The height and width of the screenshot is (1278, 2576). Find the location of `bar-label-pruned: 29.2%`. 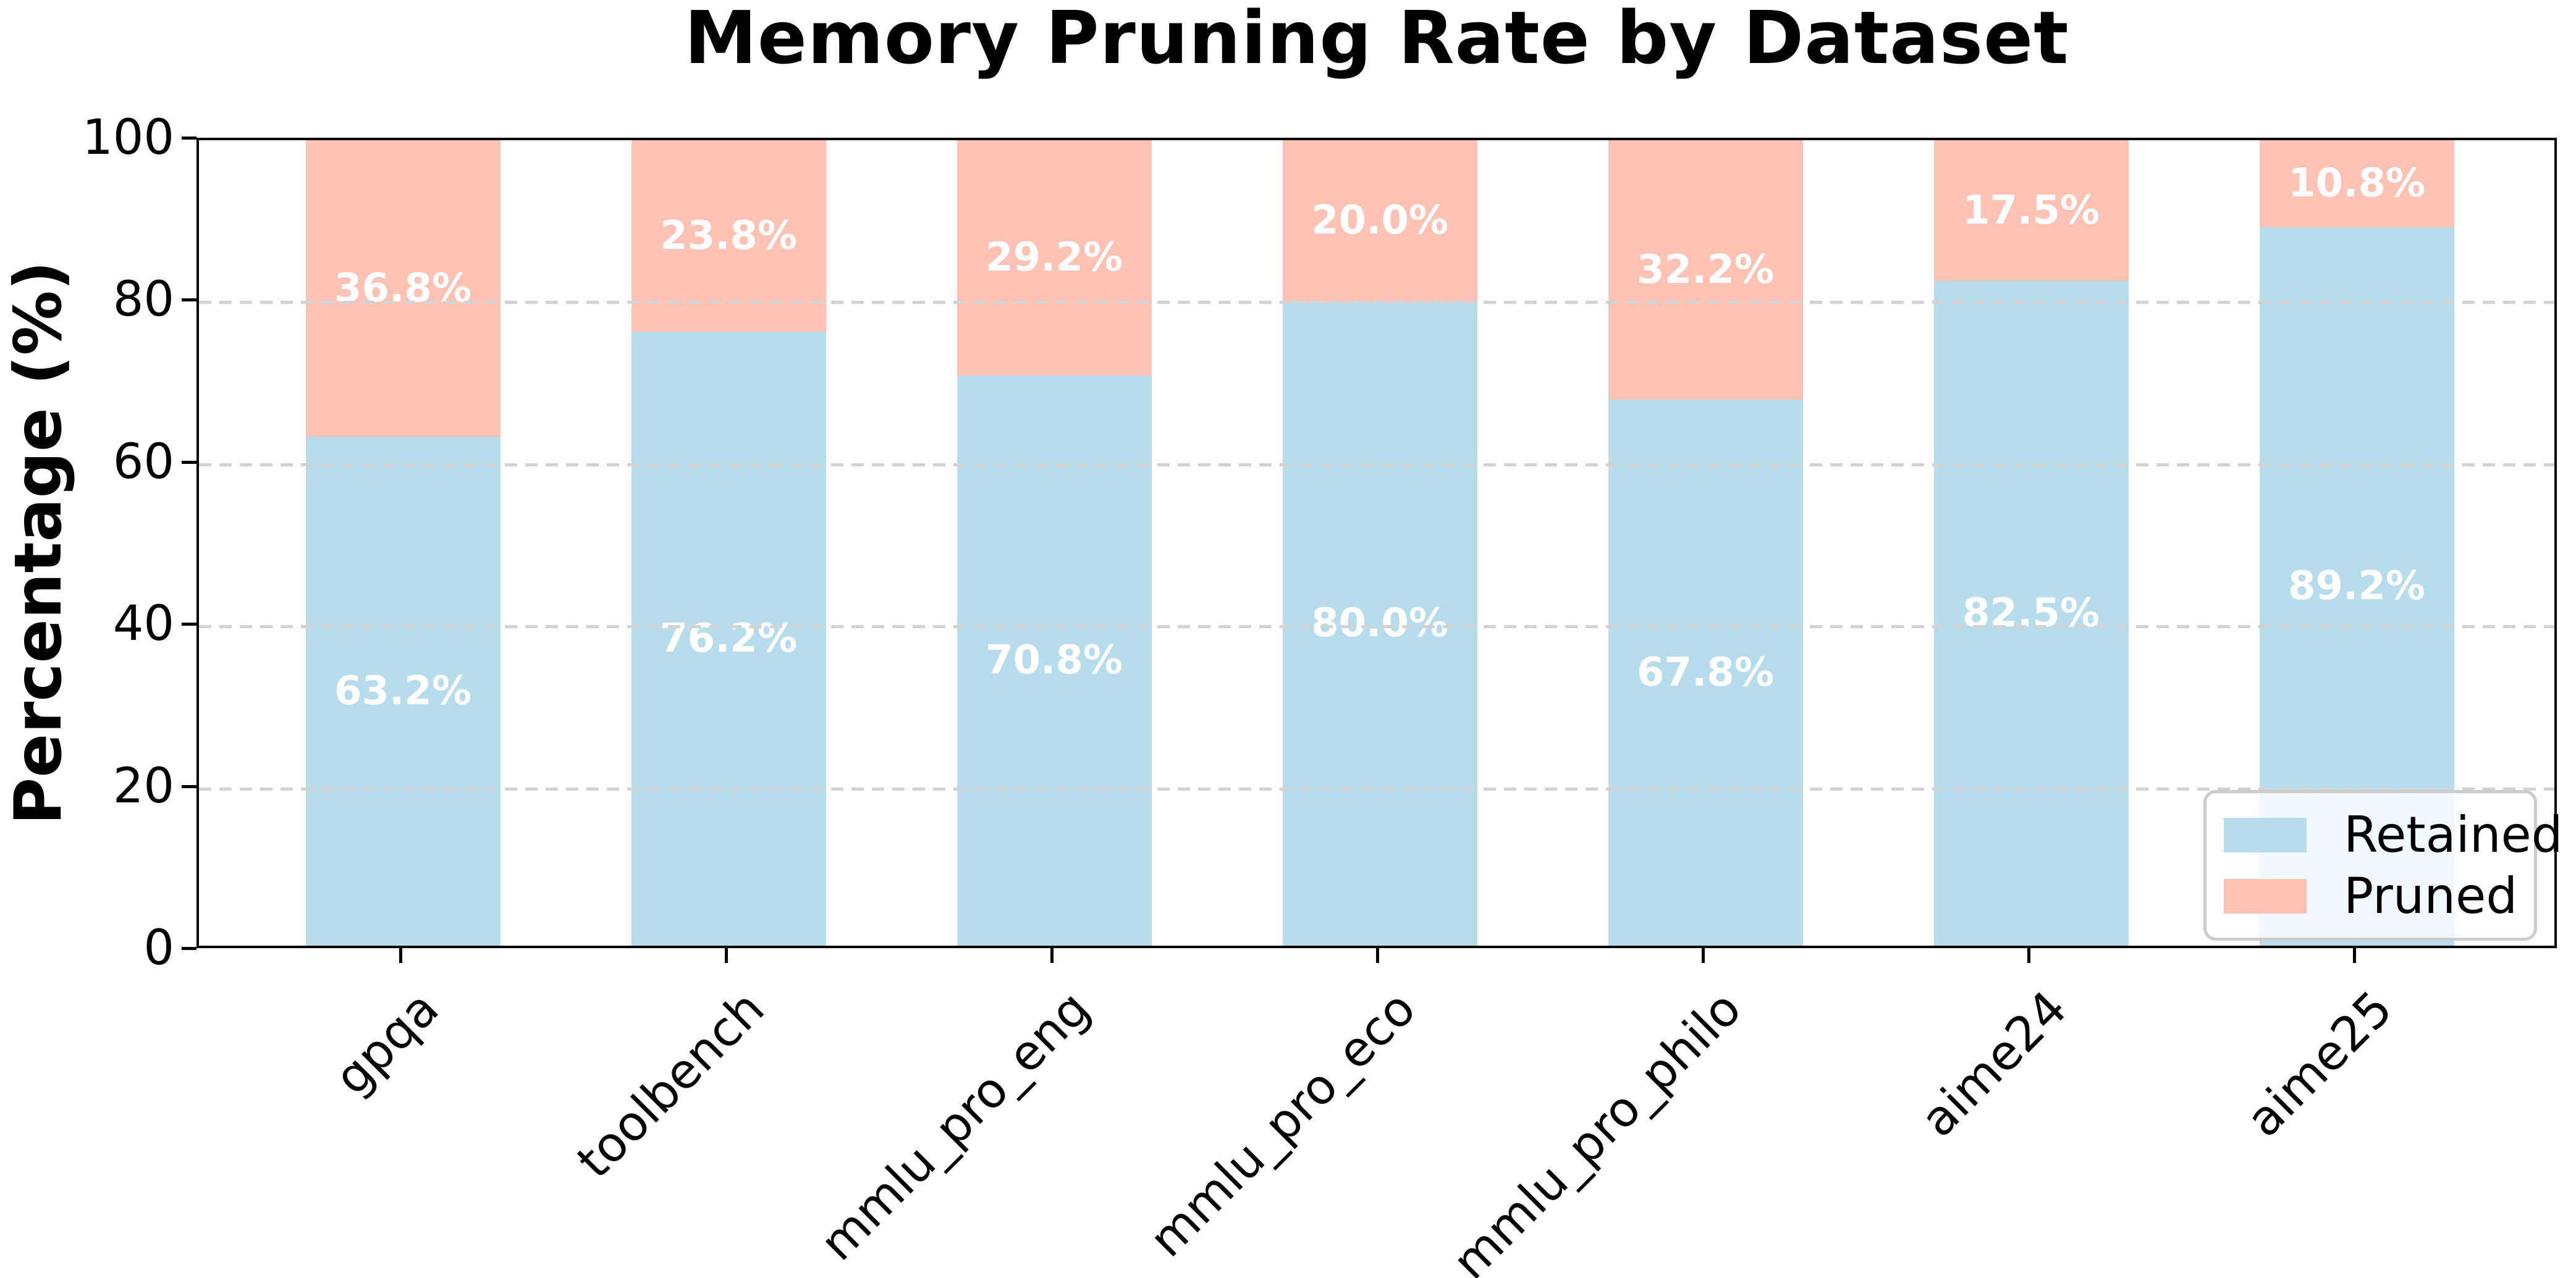

bar-label-pruned: 29.2% is located at coordinates (1054, 258).